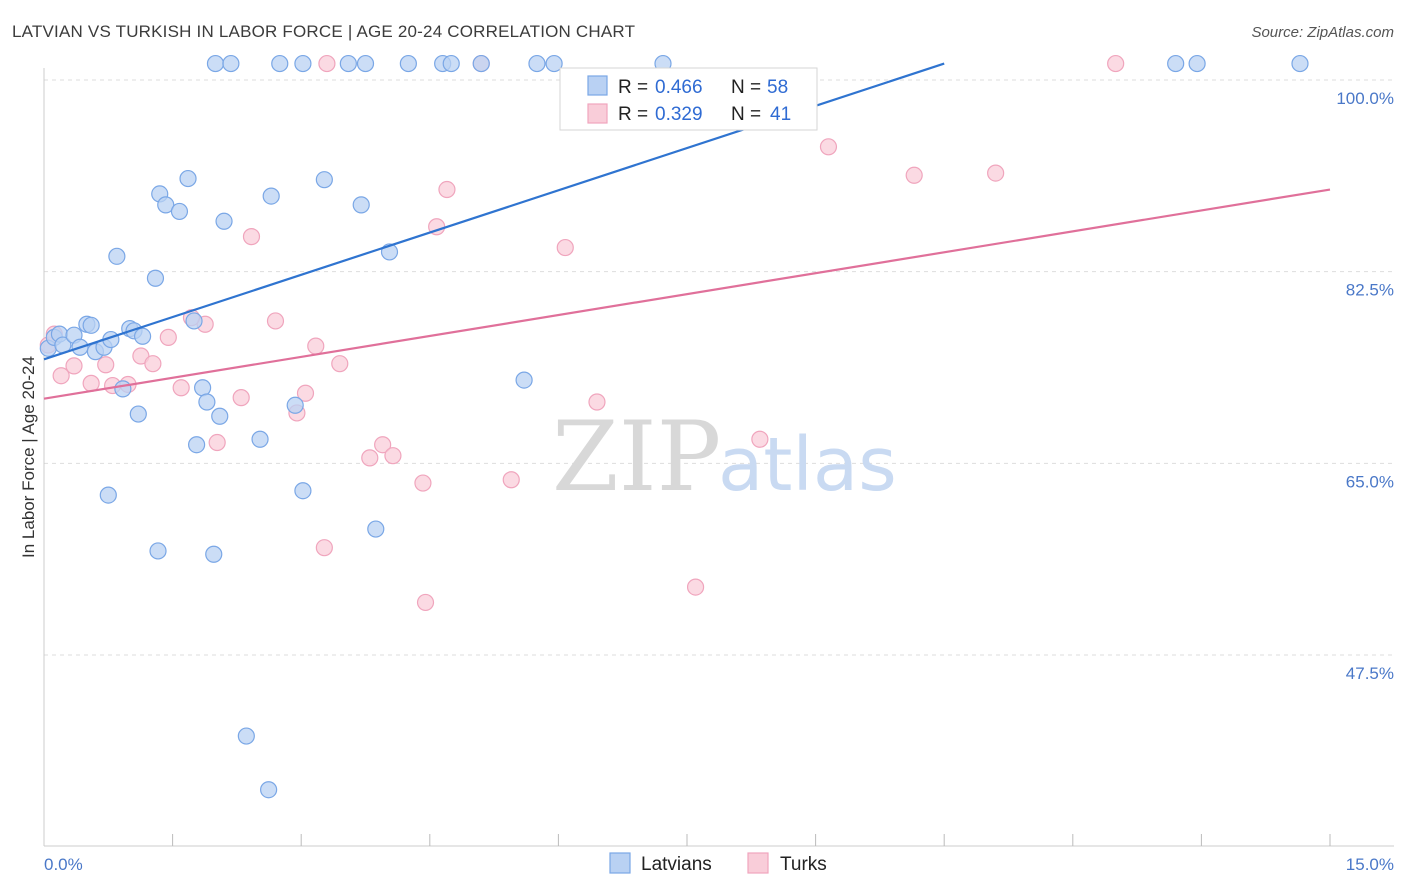 The image size is (1406, 892). What do you see at coordinates (751, 840) in the screenshot?
I see `x-axis-ticks` at bounding box center [751, 840].